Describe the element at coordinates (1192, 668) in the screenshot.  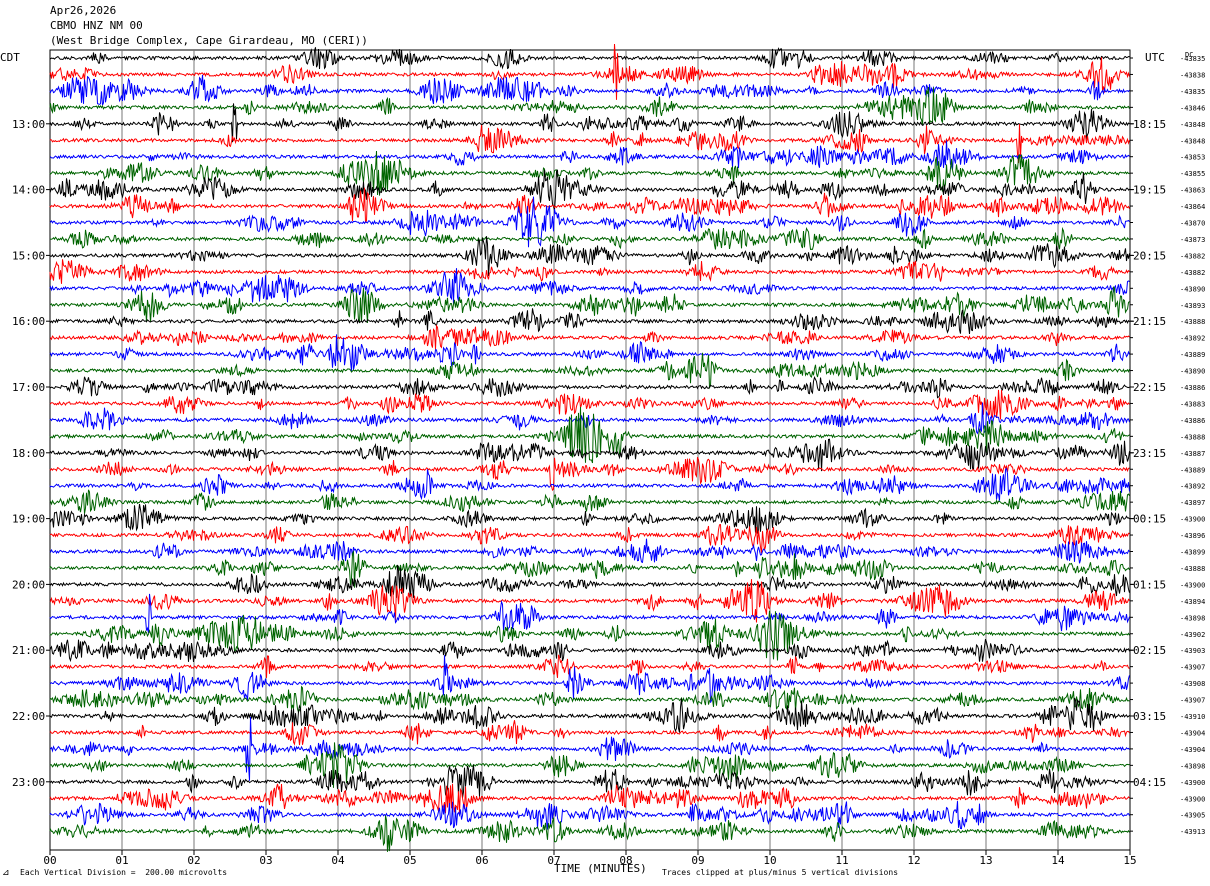
I see `dc-offset-label: -43907` at that location.